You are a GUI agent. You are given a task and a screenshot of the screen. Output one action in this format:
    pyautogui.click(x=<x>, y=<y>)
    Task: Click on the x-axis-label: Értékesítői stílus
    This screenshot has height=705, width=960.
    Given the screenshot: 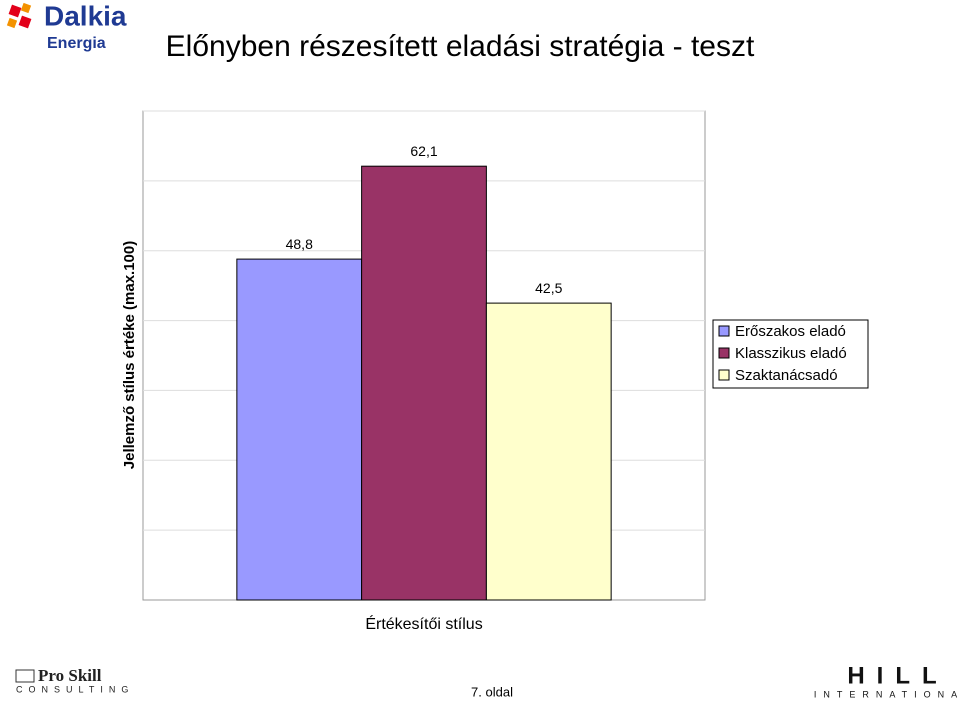 What is the action you would take?
    pyautogui.click(x=423, y=623)
    